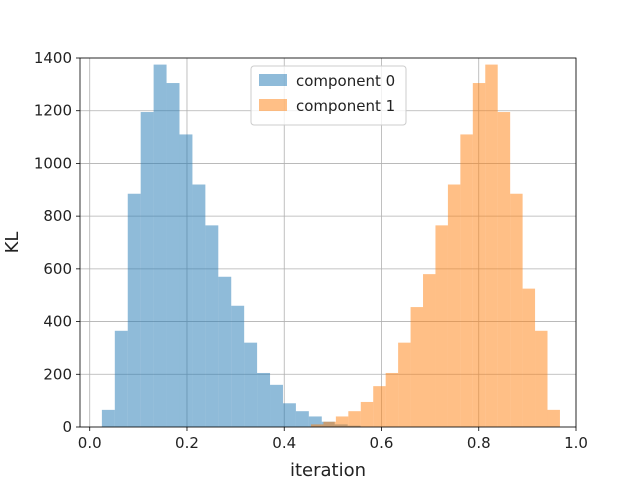  I want to click on legend-label: component 1, so click(345, 106).